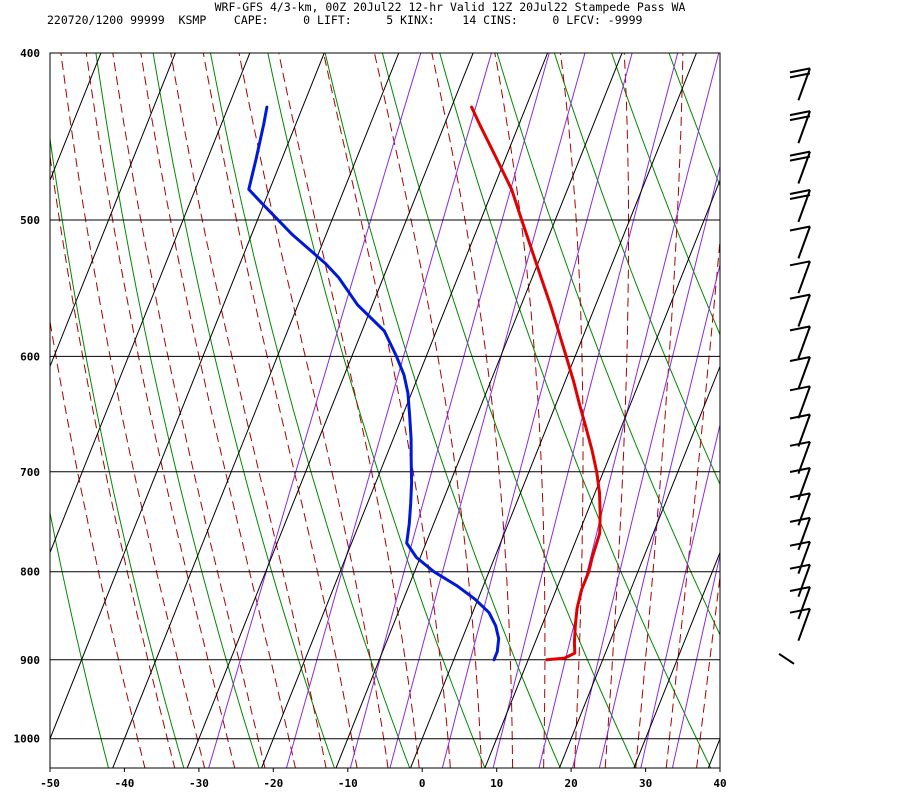  What do you see at coordinates (719, 783) in the screenshot?
I see `temperature-tick-label: 40` at bounding box center [719, 783].